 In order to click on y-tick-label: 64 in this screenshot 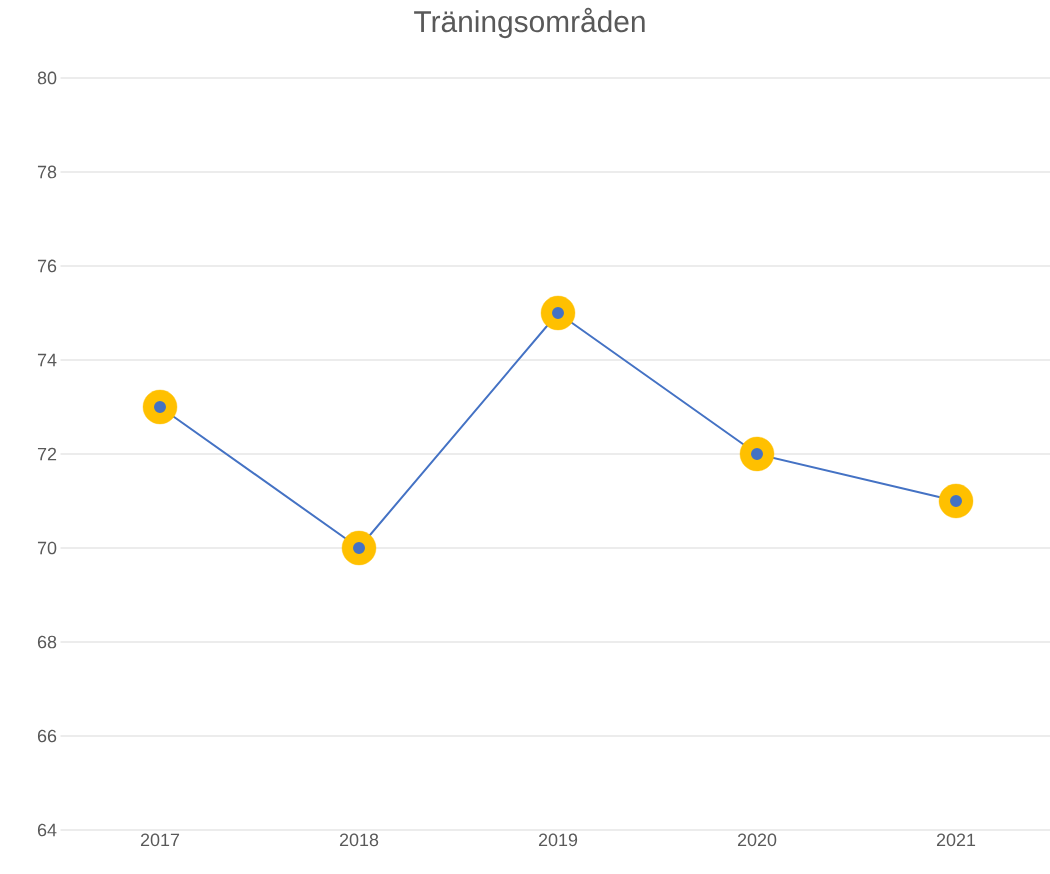, I will do `click(47, 830)`.